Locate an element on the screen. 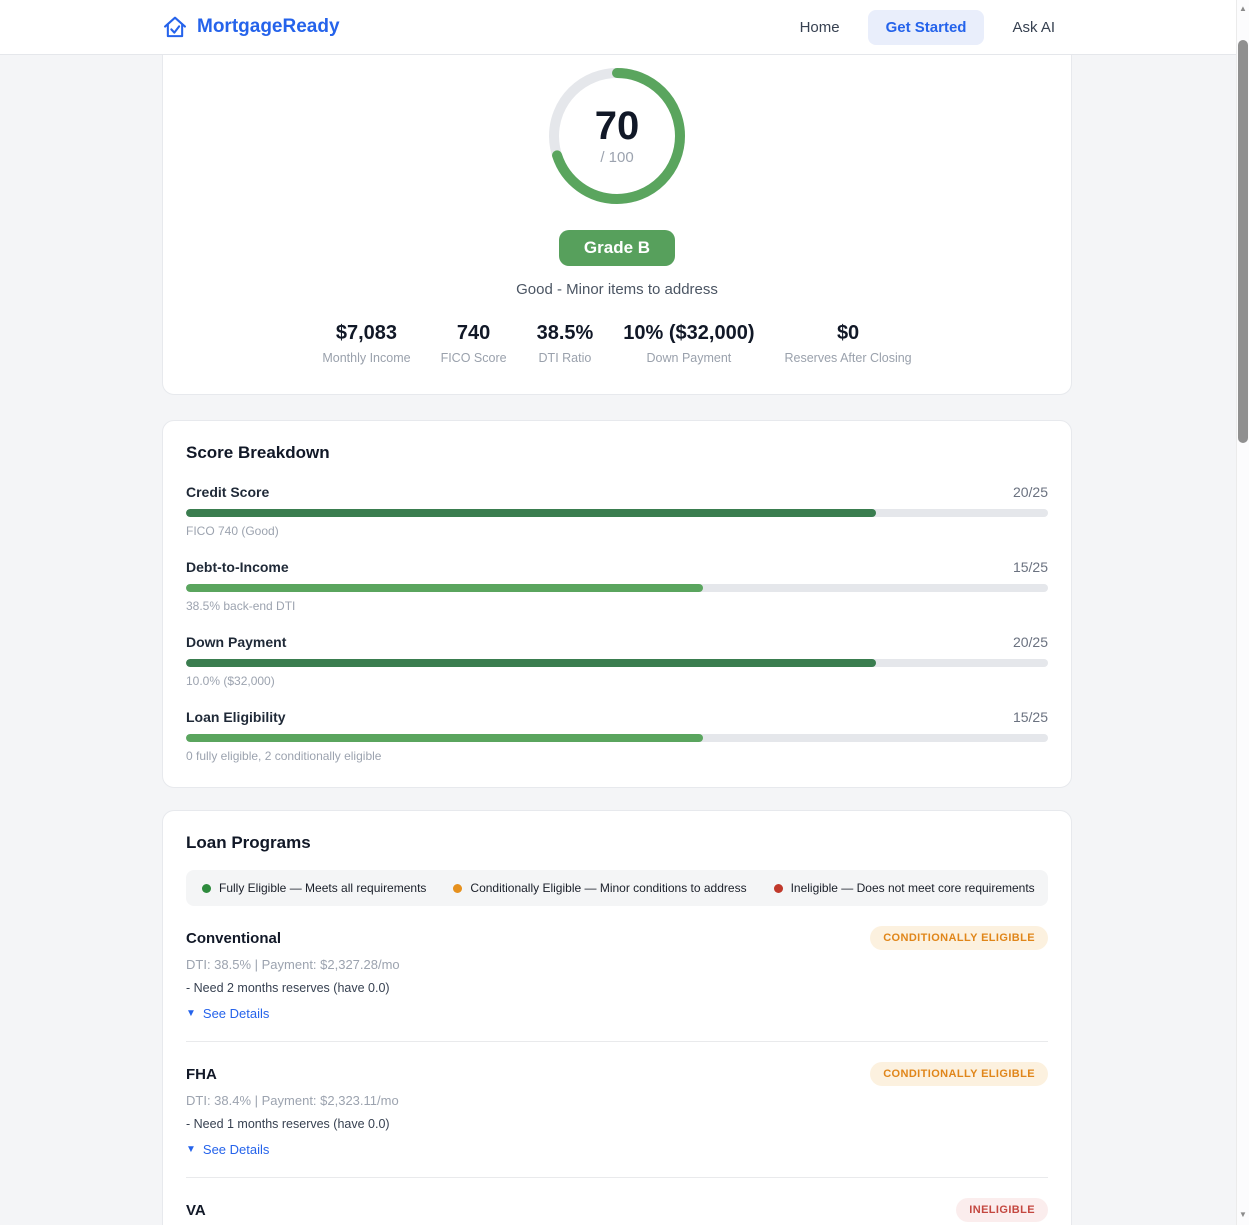  stat-dti-ratio: 38.5% DTI Ratio is located at coordinates (565, 343).